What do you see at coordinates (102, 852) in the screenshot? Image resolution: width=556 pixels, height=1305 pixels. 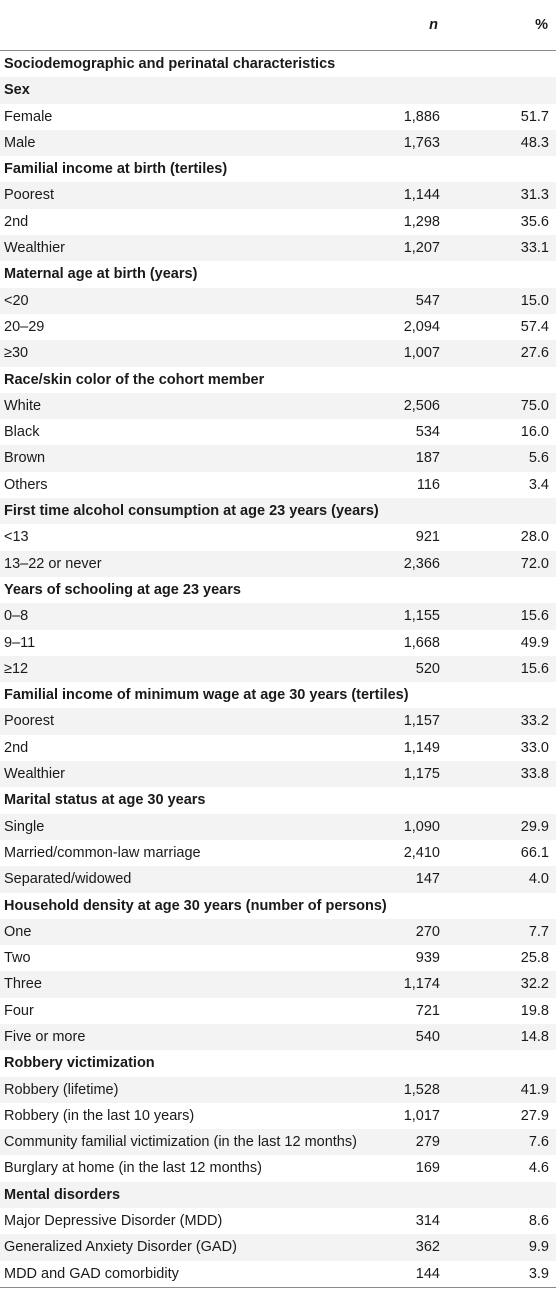 I see `row-label: Married/common-law marriage` at bounding box center [102, 852].